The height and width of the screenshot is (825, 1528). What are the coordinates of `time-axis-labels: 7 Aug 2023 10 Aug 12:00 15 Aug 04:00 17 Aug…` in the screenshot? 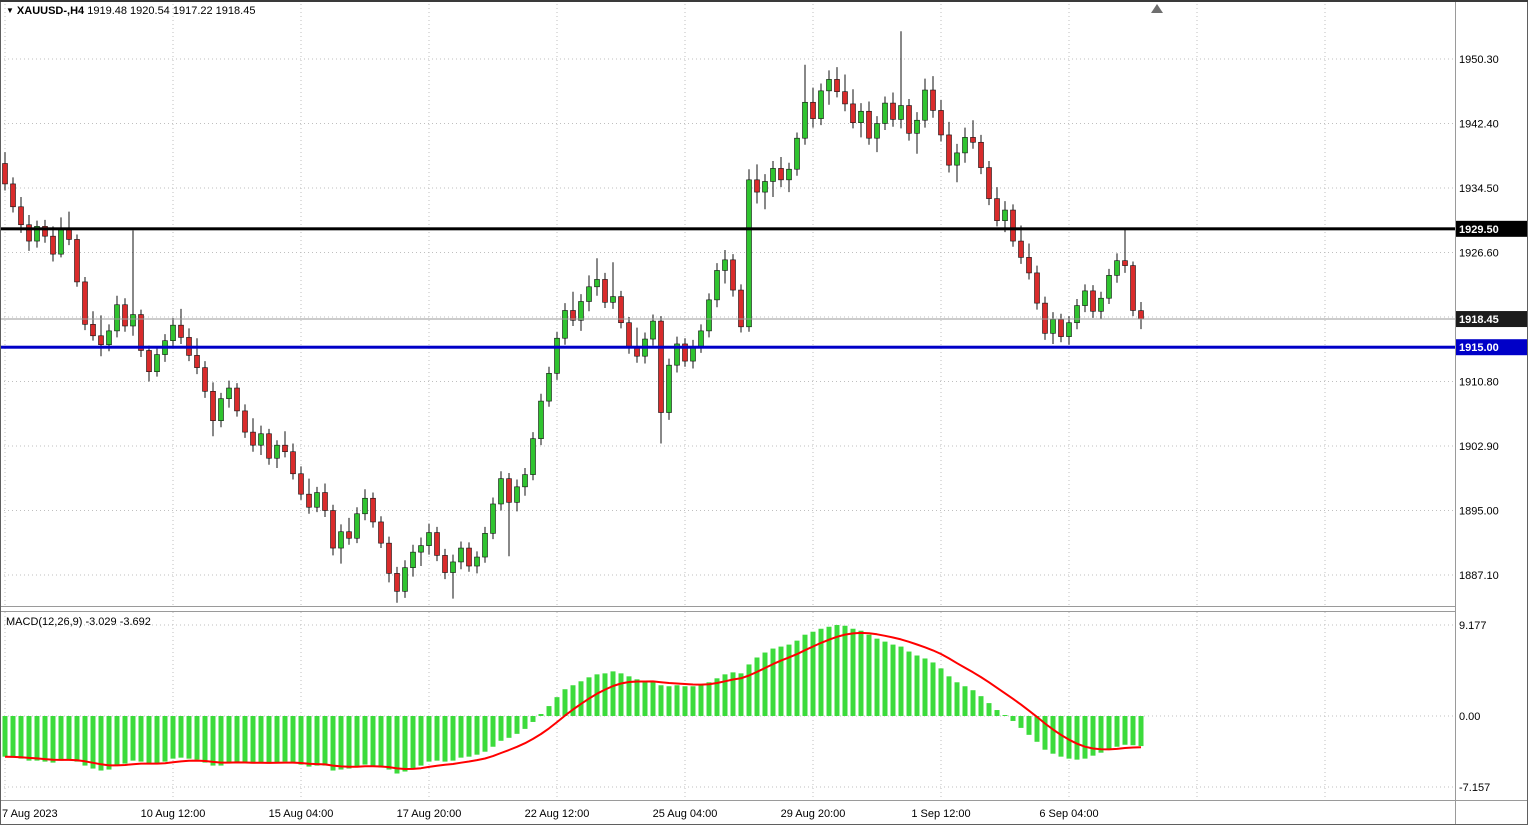 It's located at (550, 814).